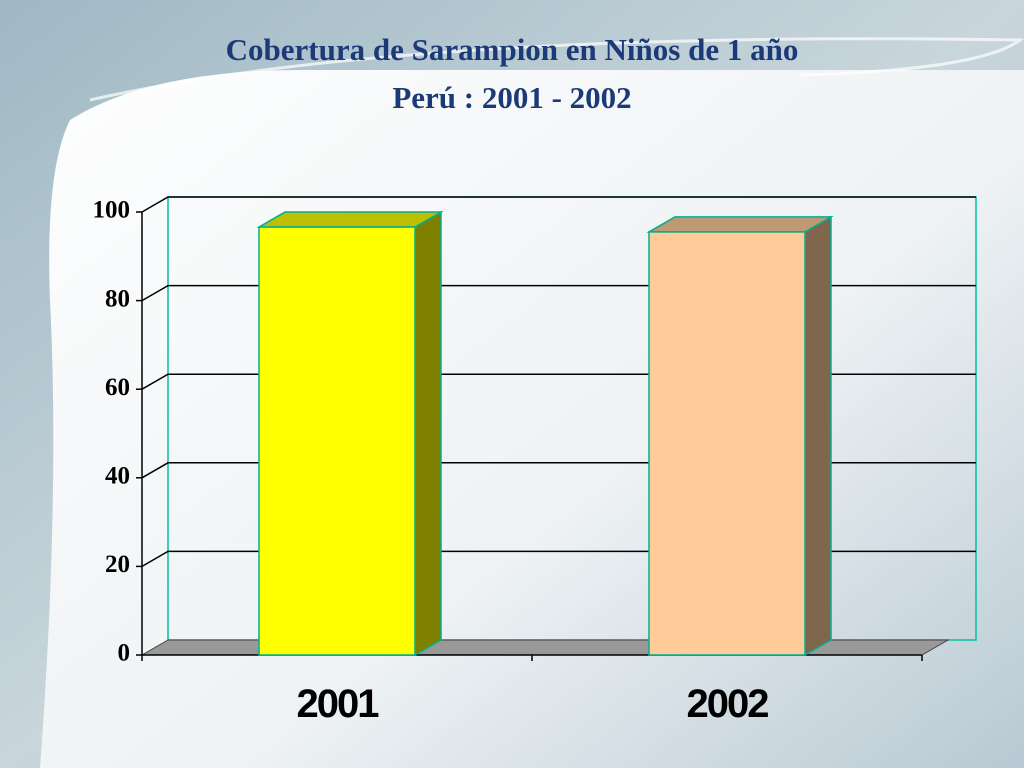 Image resolution: width=1024 pixels, height=768 pixels. Describe the element at coordinates (511, 97) in the screenshot. I see `chart-subtitle: Perú : 2001 - 2002` at that location.